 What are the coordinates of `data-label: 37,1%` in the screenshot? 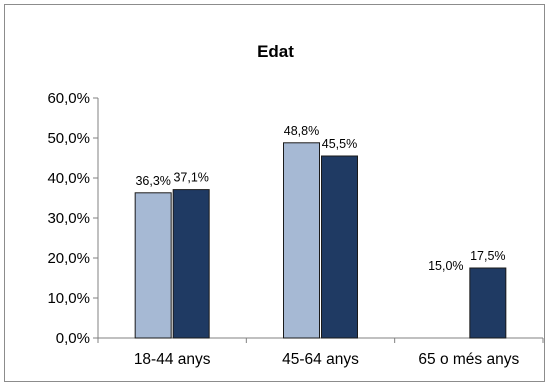 It's located at (190, 178).